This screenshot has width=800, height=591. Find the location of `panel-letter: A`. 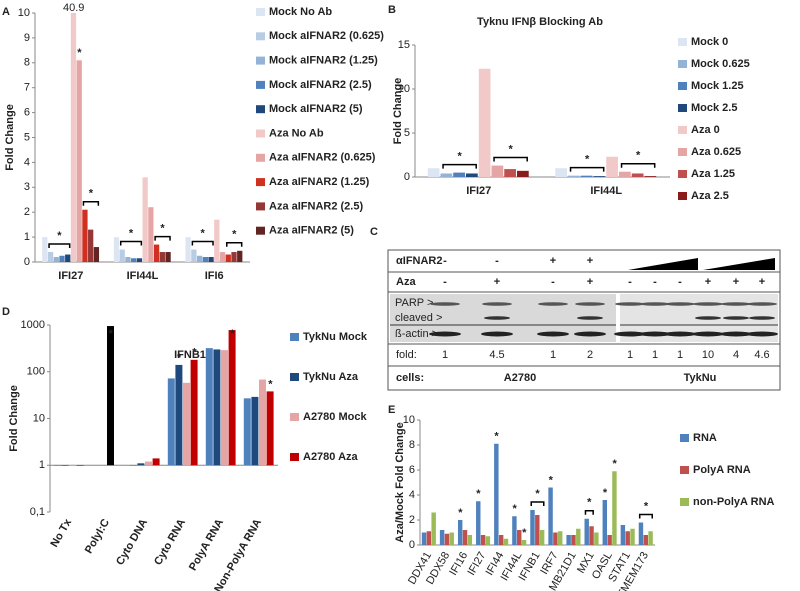

panel-letter: A is located at coordinates (6, 12).